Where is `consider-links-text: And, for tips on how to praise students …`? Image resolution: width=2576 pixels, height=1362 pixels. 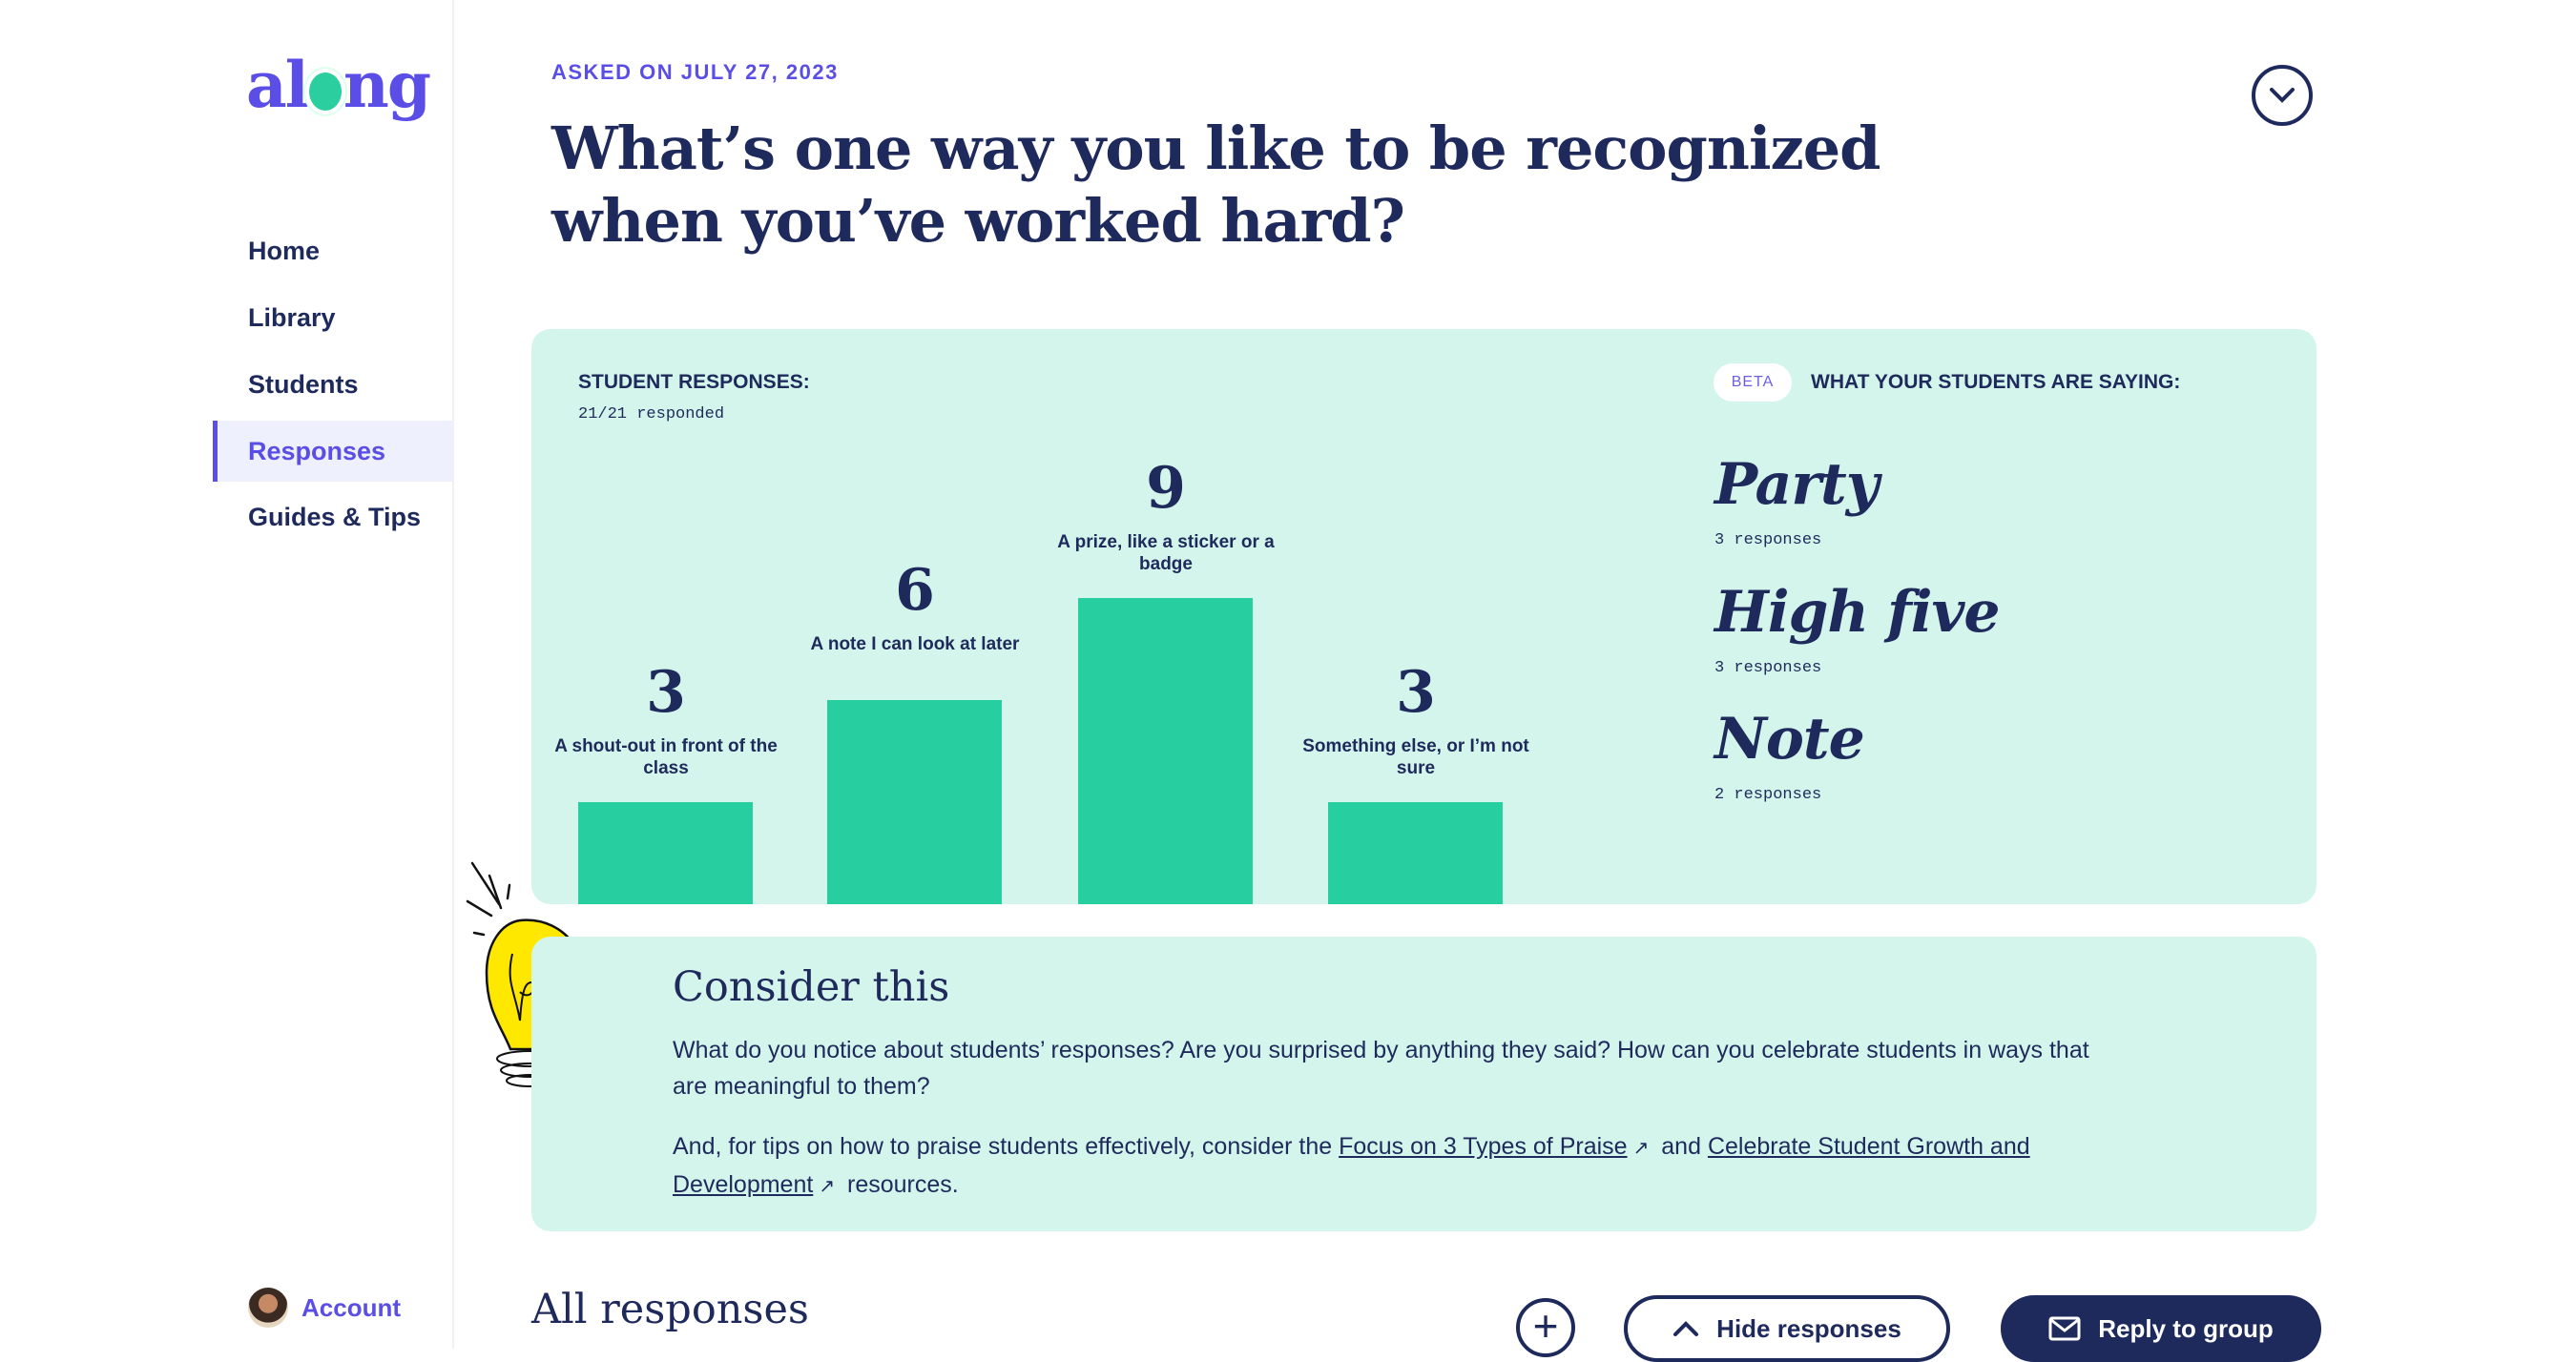
consider-links-text: And, for tips on how to praise students … is located at coordinates (1383, 1166).